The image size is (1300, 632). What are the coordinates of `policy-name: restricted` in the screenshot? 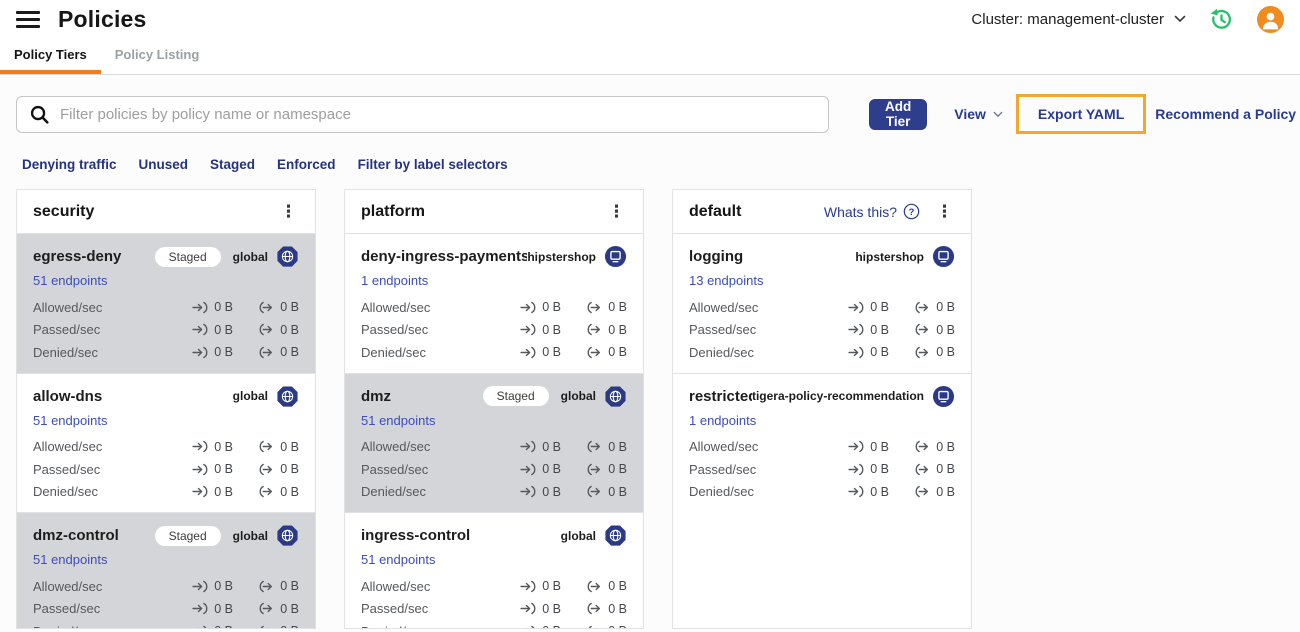 It's located at (720, 396).